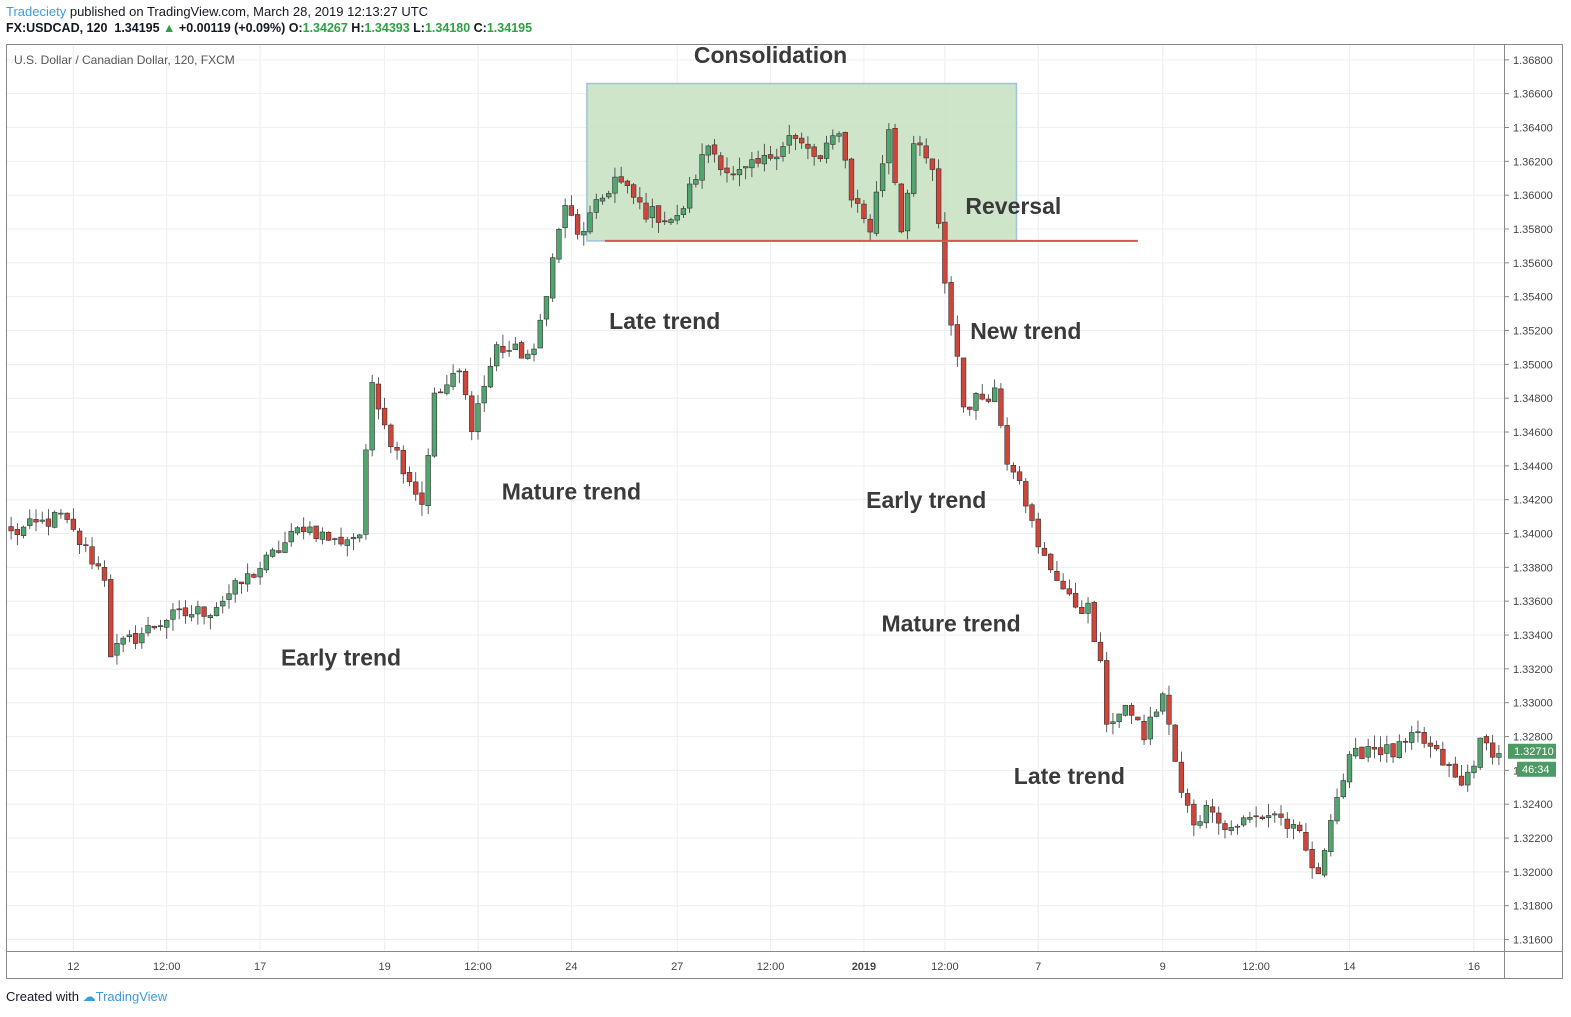 The image size is (1571, 1017). Describe the element at coordinates (1533, 907) in the screenshot. I see `y-tick-label: 1.31800` at that location.